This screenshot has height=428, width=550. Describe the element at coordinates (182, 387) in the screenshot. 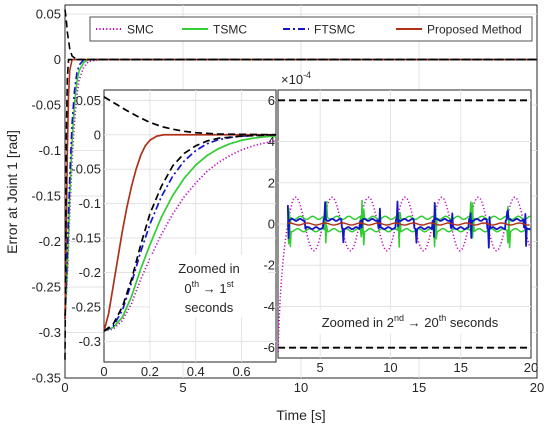

I see `main-x-tick-label: 5` at that location.